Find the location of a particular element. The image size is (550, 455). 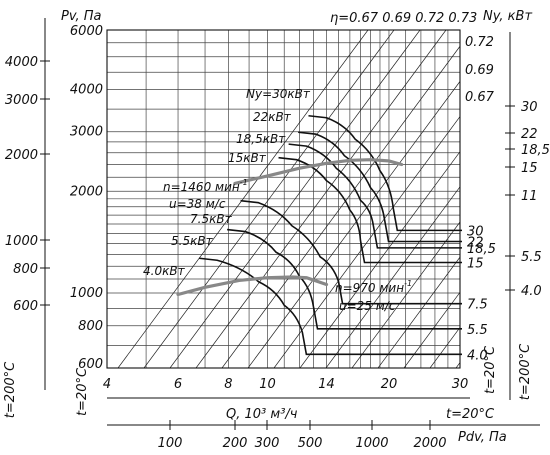

x-tick-label: 6 is located at coordinates (178, 384).